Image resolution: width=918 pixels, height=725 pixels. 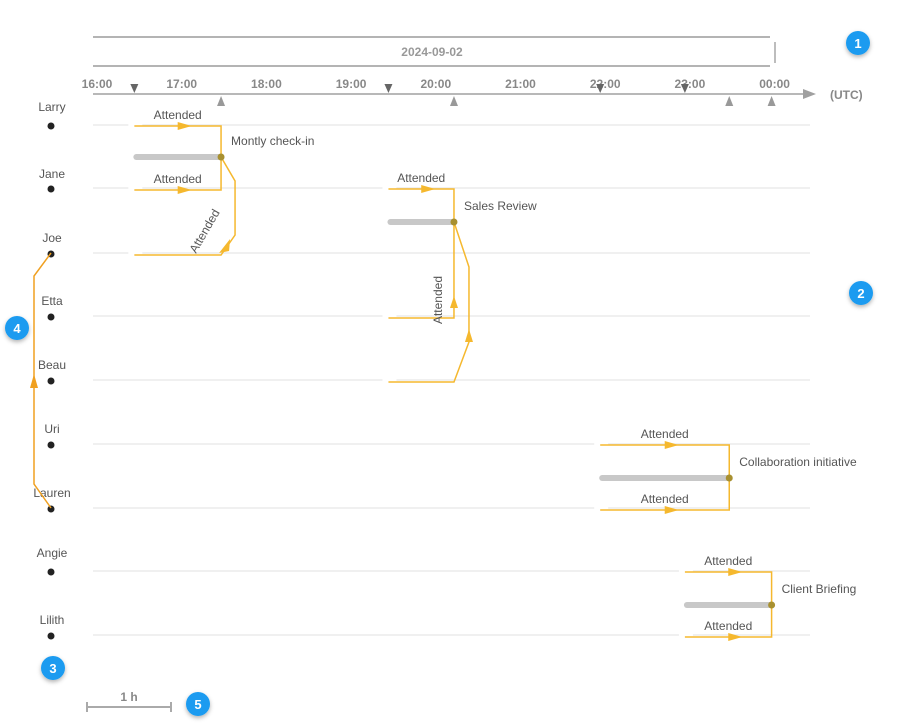 What do you see at coordinates (51, 429) in the screenshot?
I see `person-name: Uri` at bounding box center [51, 429].